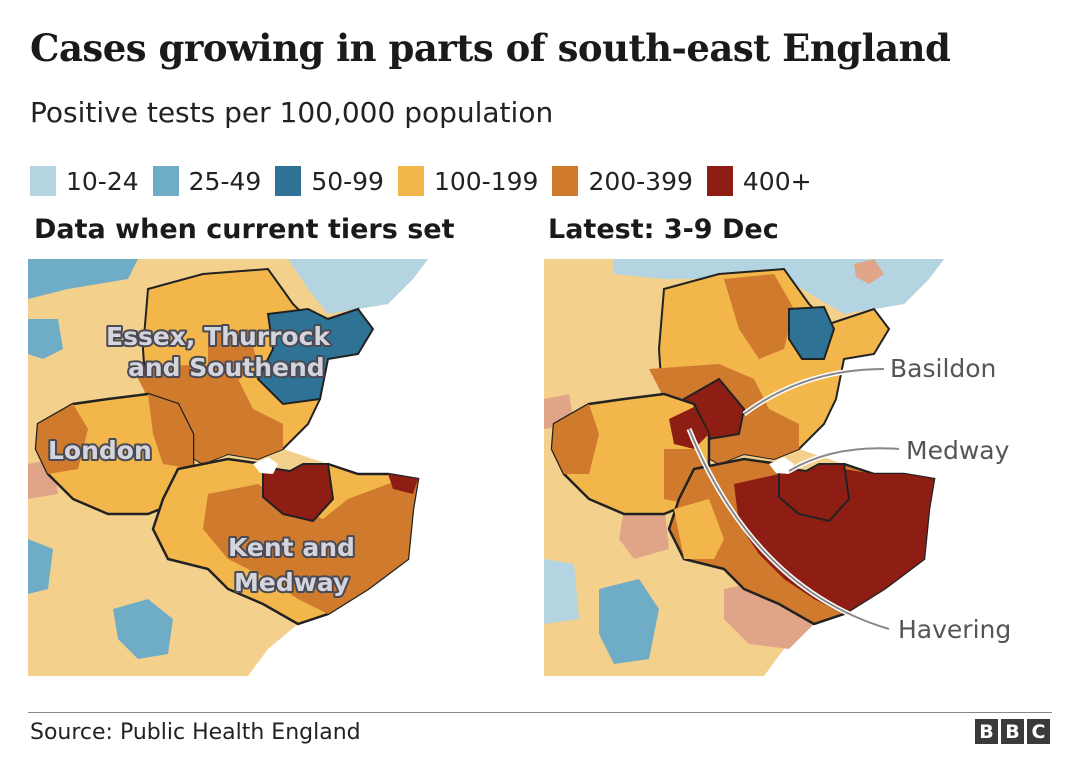  I want to click on legend-item-50-99: 50-99, so click(329, 181).